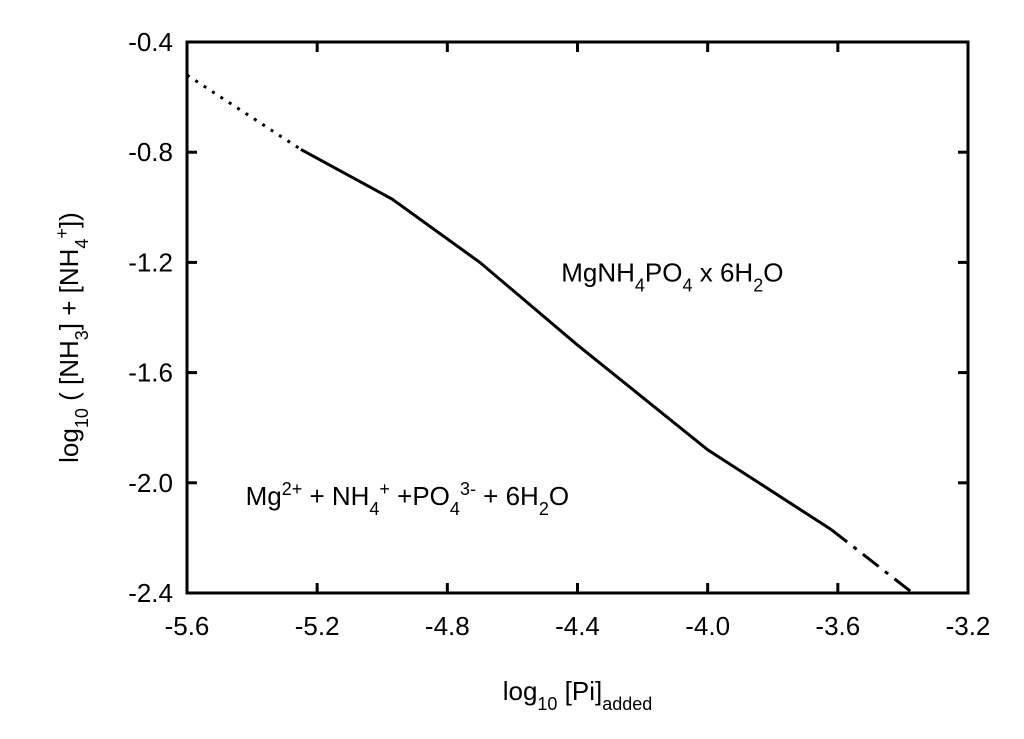 This screenshot has width=1024, height=739. I want to click on text-part: x 6H, so click(723, 273).